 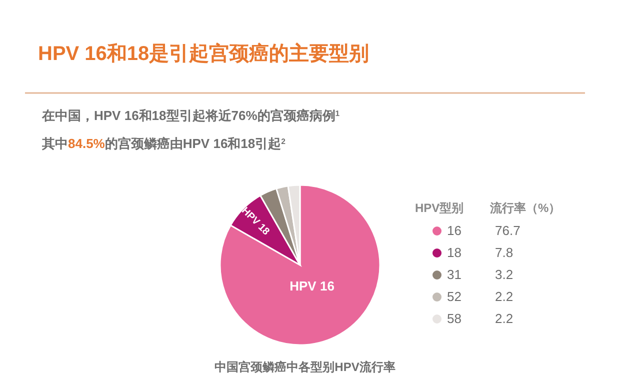 What do you see at coordinates (504, 252) in the screenshot?
I see `data-label: 7.8` at bounding box center [504, 252].